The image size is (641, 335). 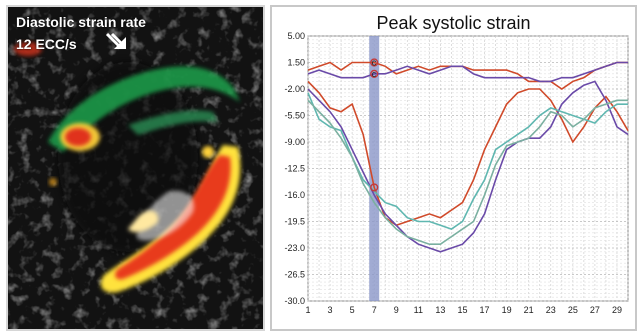 What do you see at coordinates (81, 22) in the screenshot?
I see `strain-rate-label: Diastolic strain rate` at bounding box center [81, 22].